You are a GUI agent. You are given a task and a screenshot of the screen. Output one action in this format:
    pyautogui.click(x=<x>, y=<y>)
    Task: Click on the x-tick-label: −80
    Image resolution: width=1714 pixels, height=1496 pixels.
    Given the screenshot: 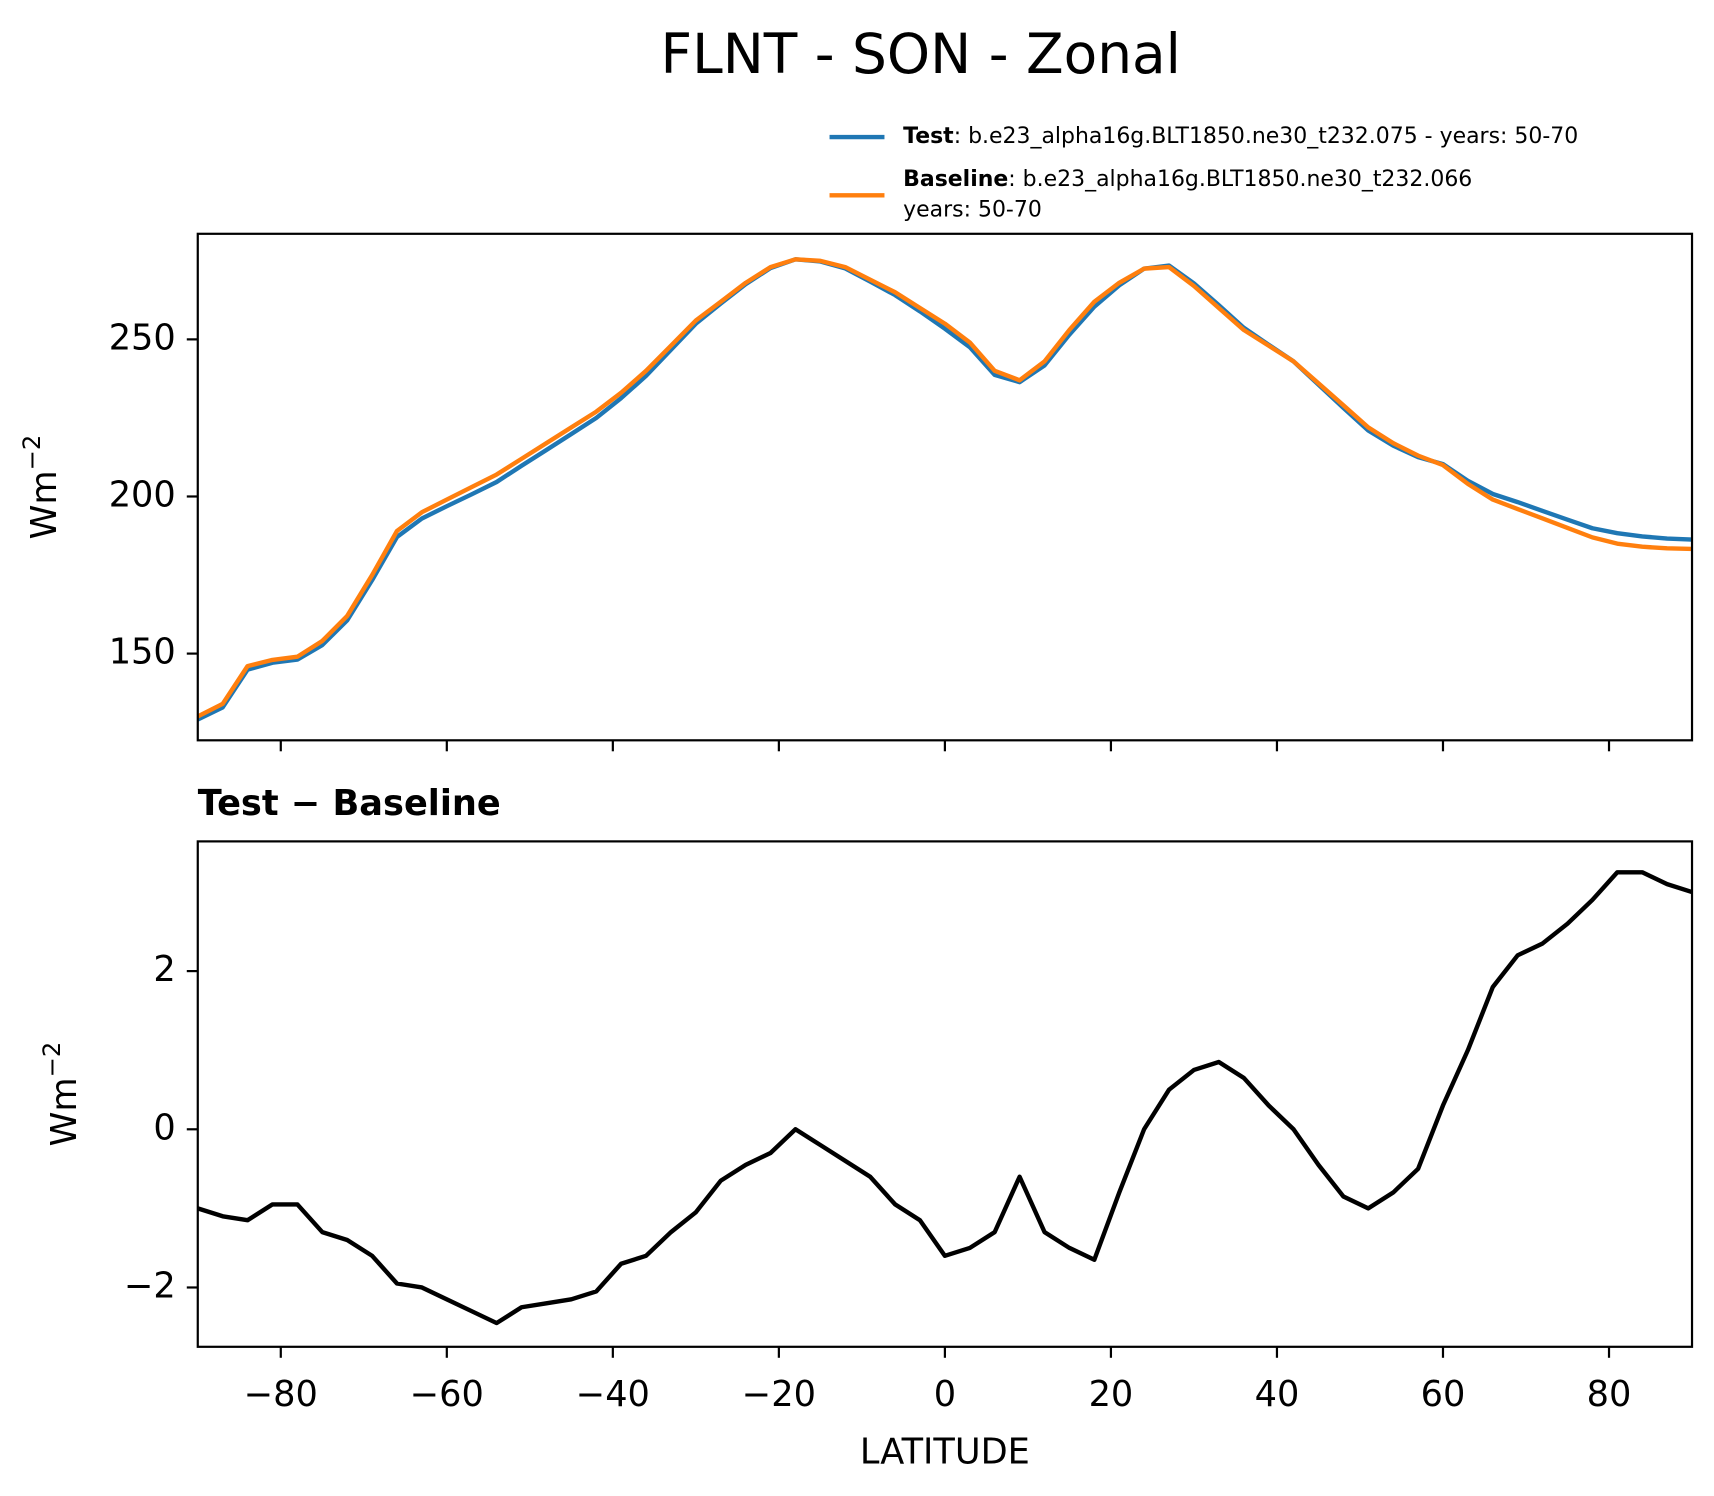 What is the action you would take?
    pyautogui.click(x=281, y=1394)
    